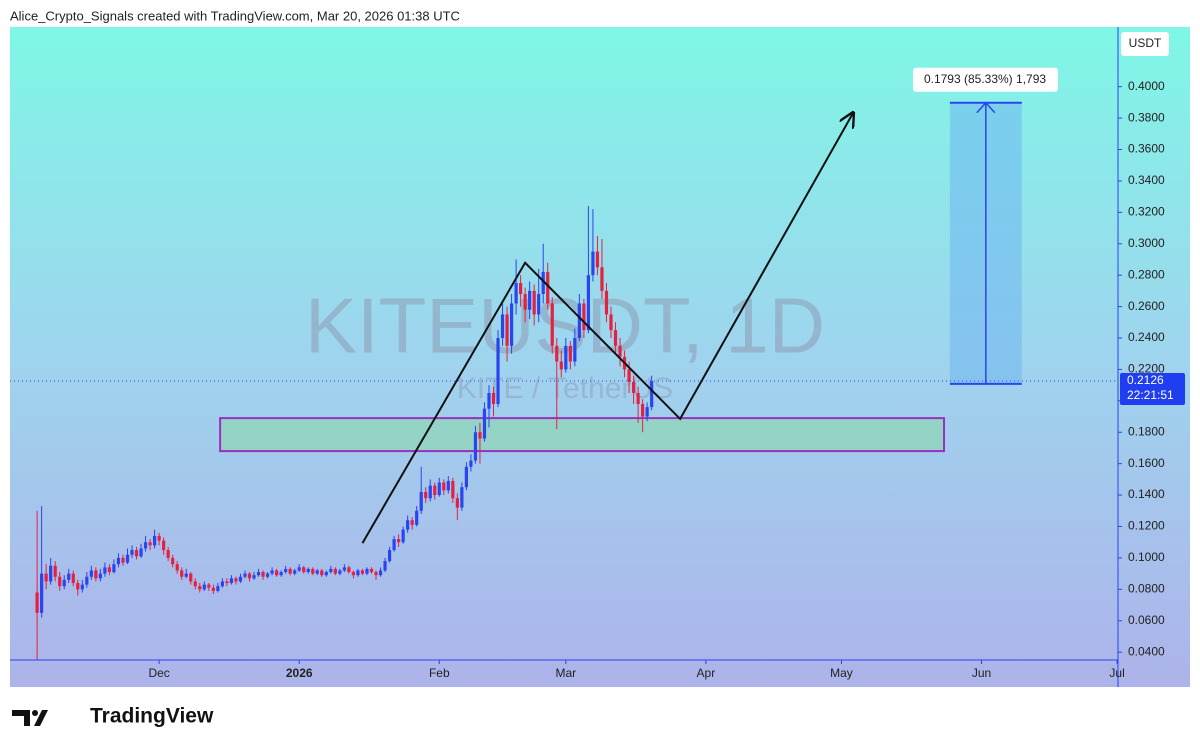 This screenshot has width=1200, height=747. I want to click on x-tick-label: Apr, so click(706, 673).